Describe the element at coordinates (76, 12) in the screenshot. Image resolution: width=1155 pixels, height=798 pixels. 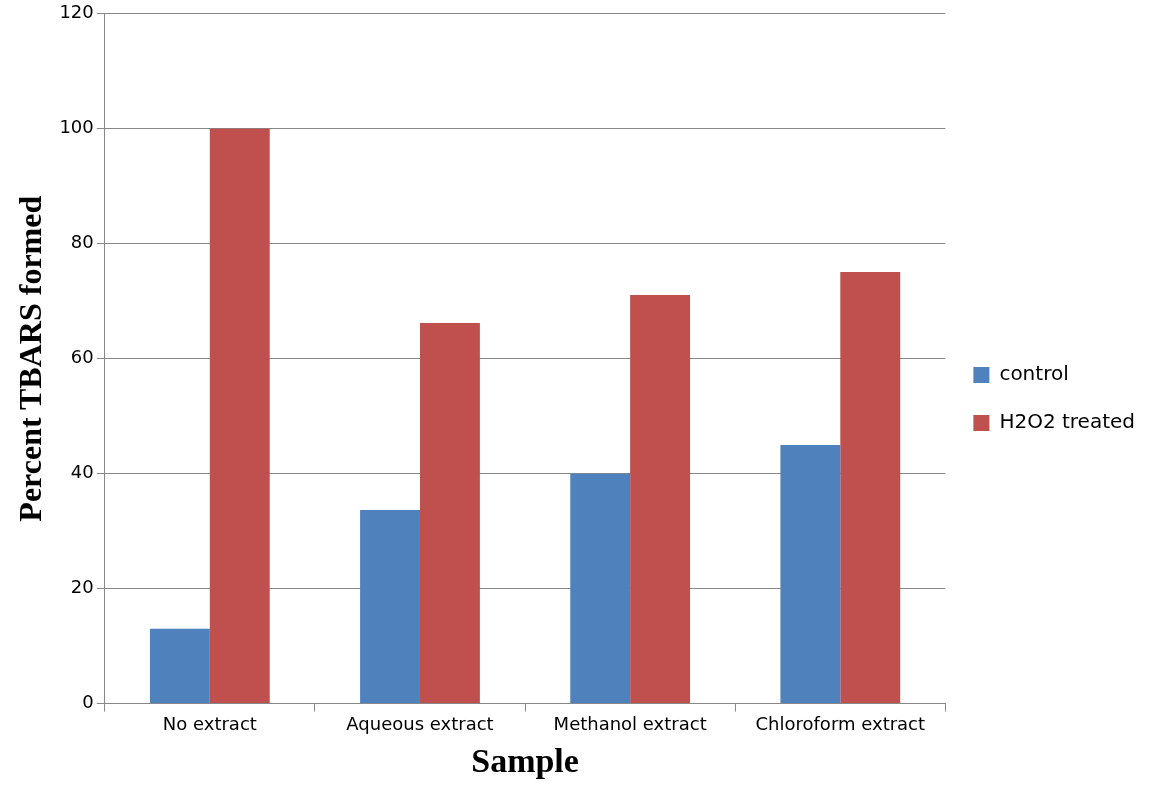
I see `y-tick-label: 120` at that location.